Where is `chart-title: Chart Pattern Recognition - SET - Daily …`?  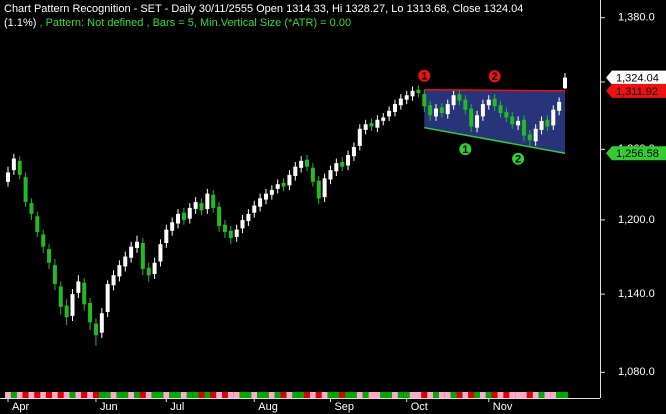
chart-title: Chart Pattern Recognition - SET - Daily … is located at coordinates (263, 9).